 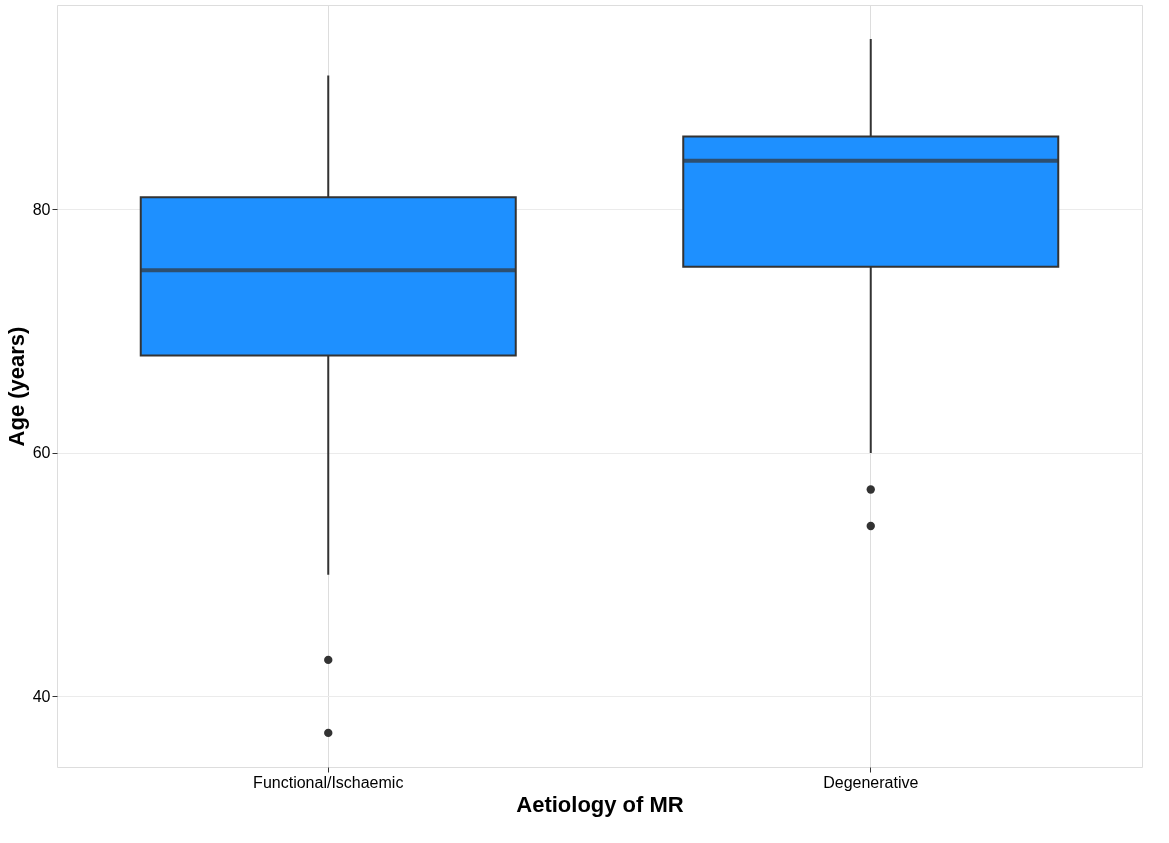 I want to click on x-axis-title: Aetiology of MR, so click(x=600, y=804).